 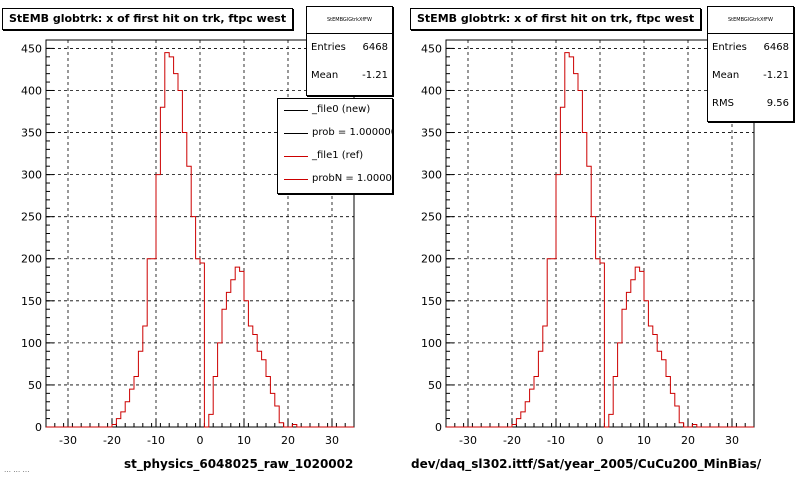 I want to click on legend-entry-new: _file0 (new), so click(x=335, y=110).